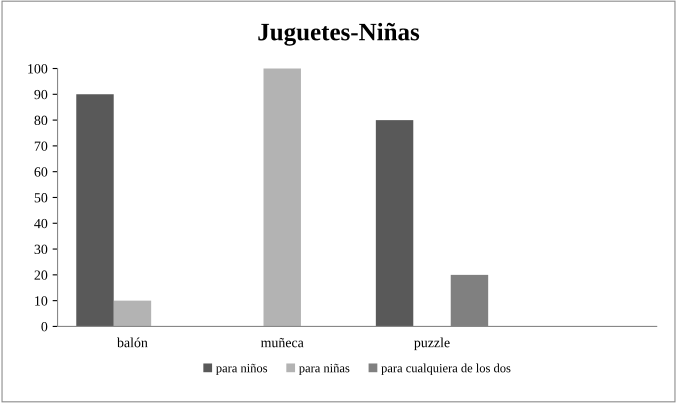  Describe the element at coordinates (41, 172) in the screenshot. I see `y-tick-label: 60` at that location.